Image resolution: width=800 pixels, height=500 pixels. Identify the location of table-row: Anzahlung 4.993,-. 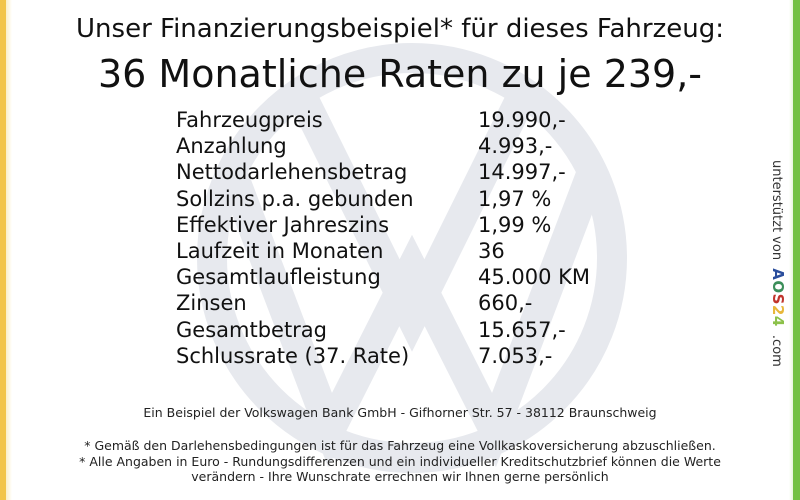
(427, 146).